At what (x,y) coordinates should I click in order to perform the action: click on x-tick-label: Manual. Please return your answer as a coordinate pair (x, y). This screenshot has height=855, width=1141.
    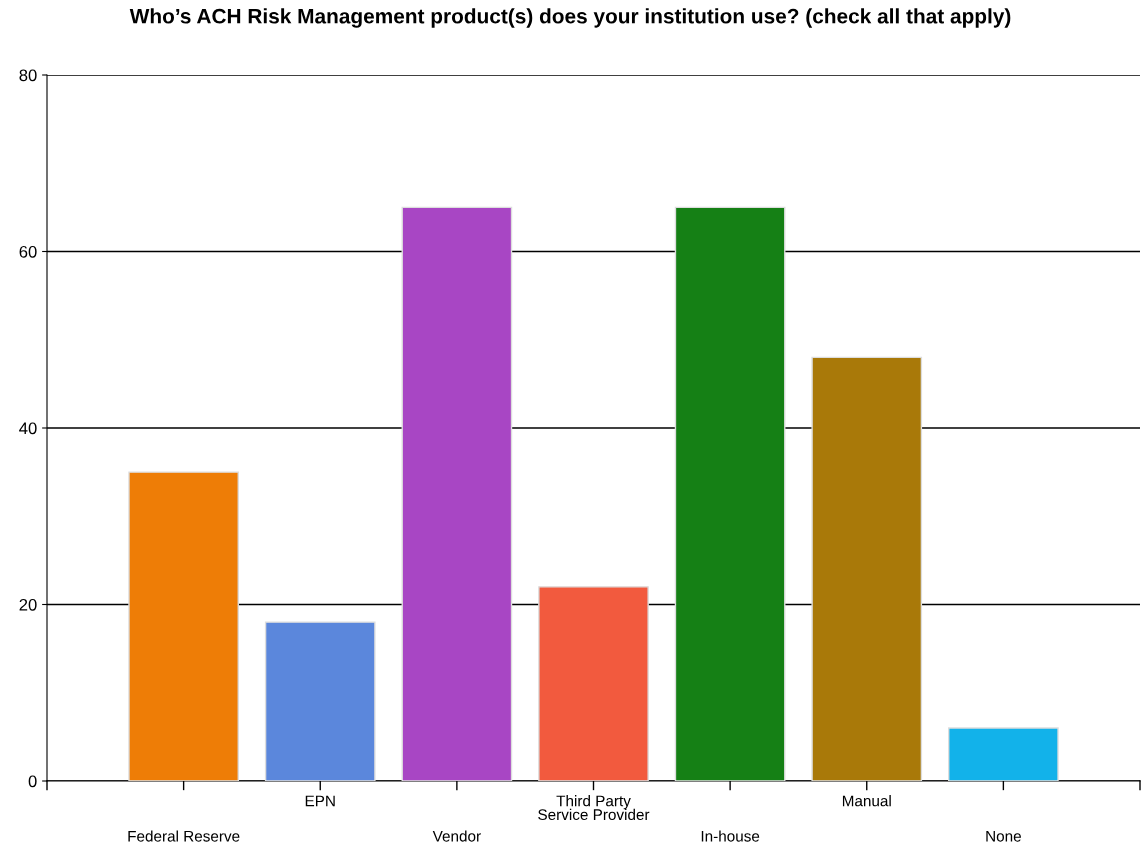
    Looking at the image, I should click on (866, 801).